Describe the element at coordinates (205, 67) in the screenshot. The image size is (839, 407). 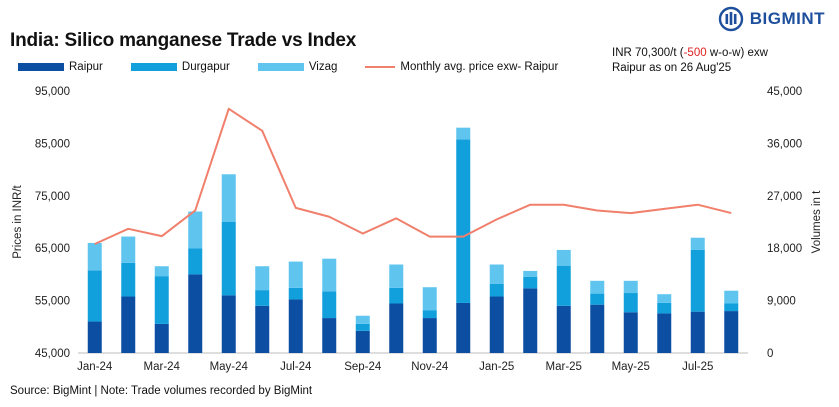
I see `legend-label-durgapur: Durgapur` at that location.